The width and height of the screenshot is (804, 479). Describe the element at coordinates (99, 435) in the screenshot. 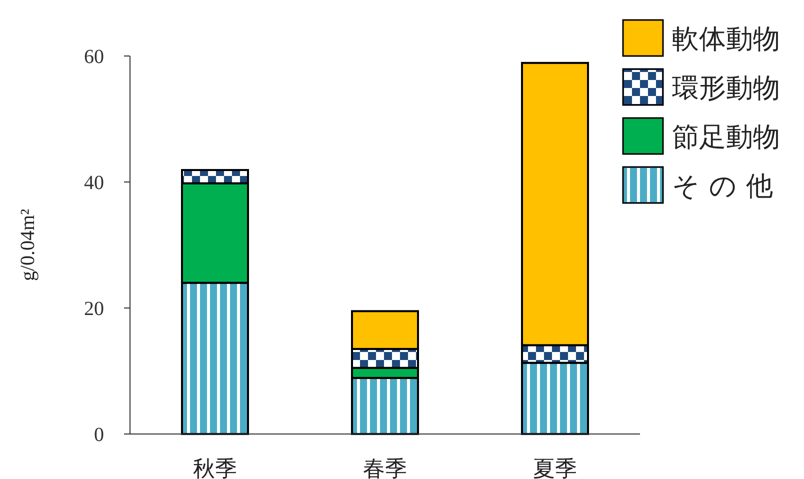

I see `y-tick-label: 0` at that location.